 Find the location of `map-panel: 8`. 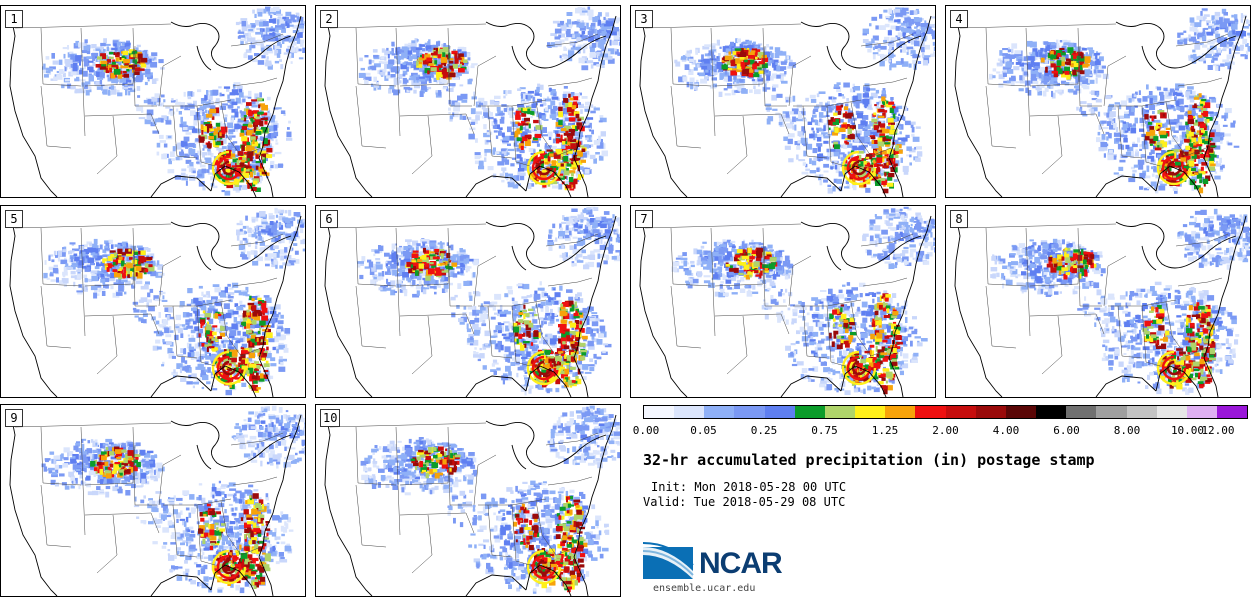

map-panel: 8 is located at coordinates (1098, 301).